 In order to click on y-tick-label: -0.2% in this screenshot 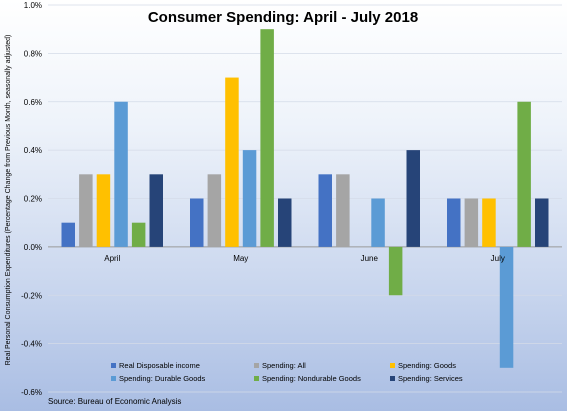, I will do `click(31, 295)`.